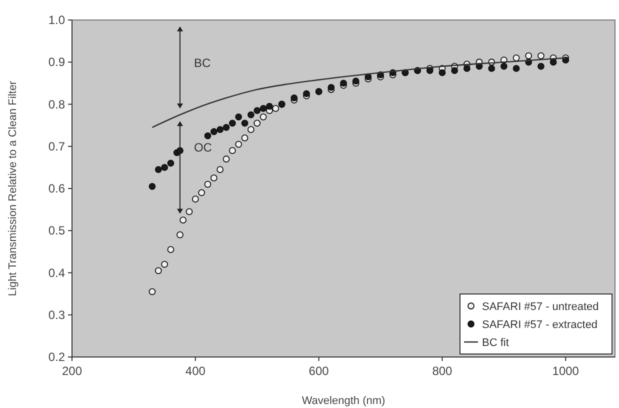 This screenshot has width=619, height=408. Describe the element at coordinates (57, 146) in the screenshot. I see `y-tick-label: 0.7` at that location.